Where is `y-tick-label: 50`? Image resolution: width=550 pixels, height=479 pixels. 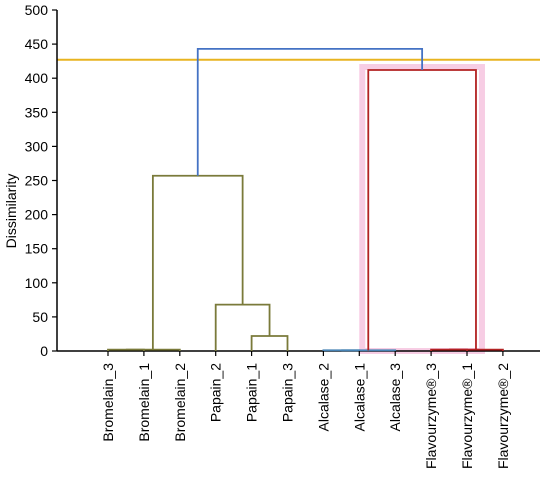
y-tick-label: 50 is located at coordinates (40, 317).